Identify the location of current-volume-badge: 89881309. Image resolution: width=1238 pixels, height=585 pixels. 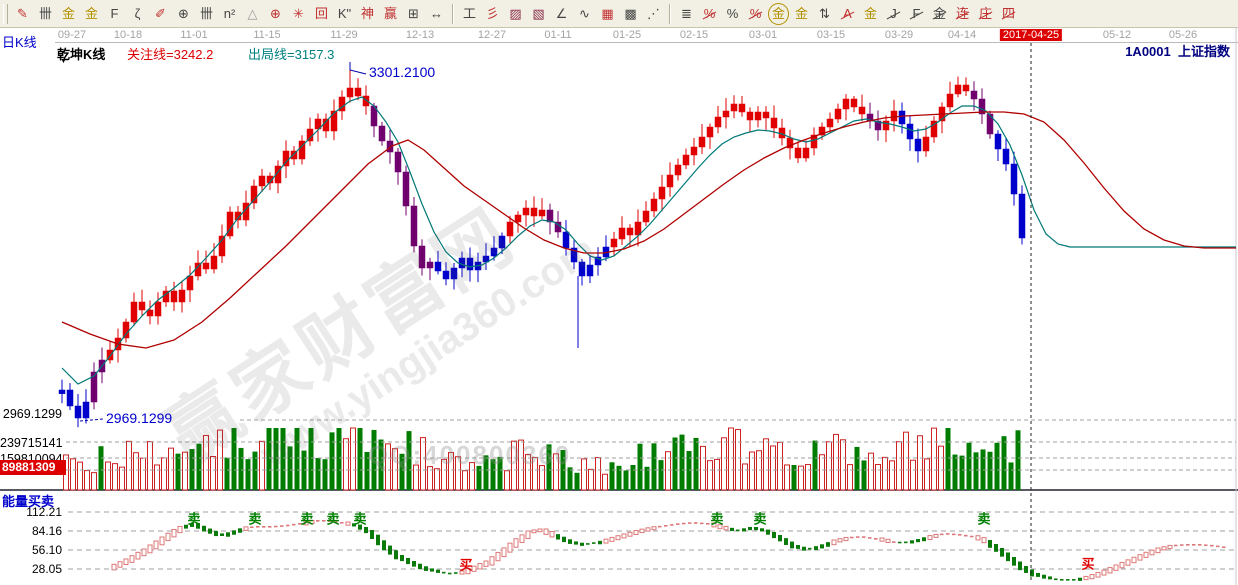
(33, 467).